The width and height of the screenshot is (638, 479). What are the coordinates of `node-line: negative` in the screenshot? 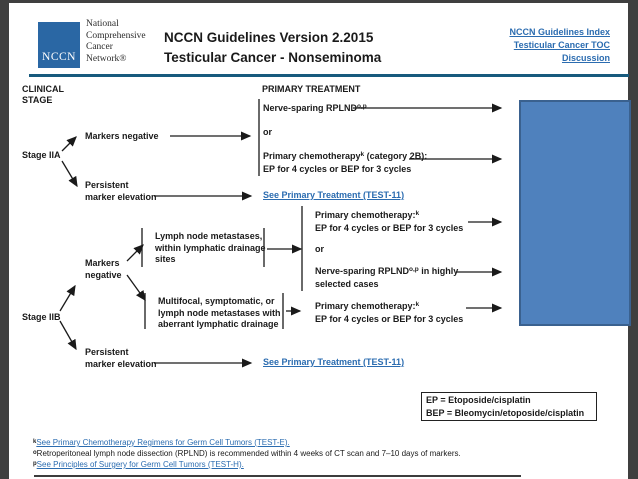 It's located at (103, 274).